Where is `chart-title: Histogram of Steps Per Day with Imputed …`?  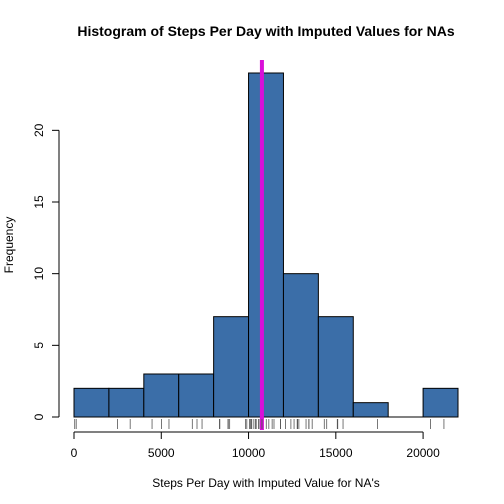
chart-title: Histogram of Steps Per Day with Imputed … is located at coordinates (266, 31).